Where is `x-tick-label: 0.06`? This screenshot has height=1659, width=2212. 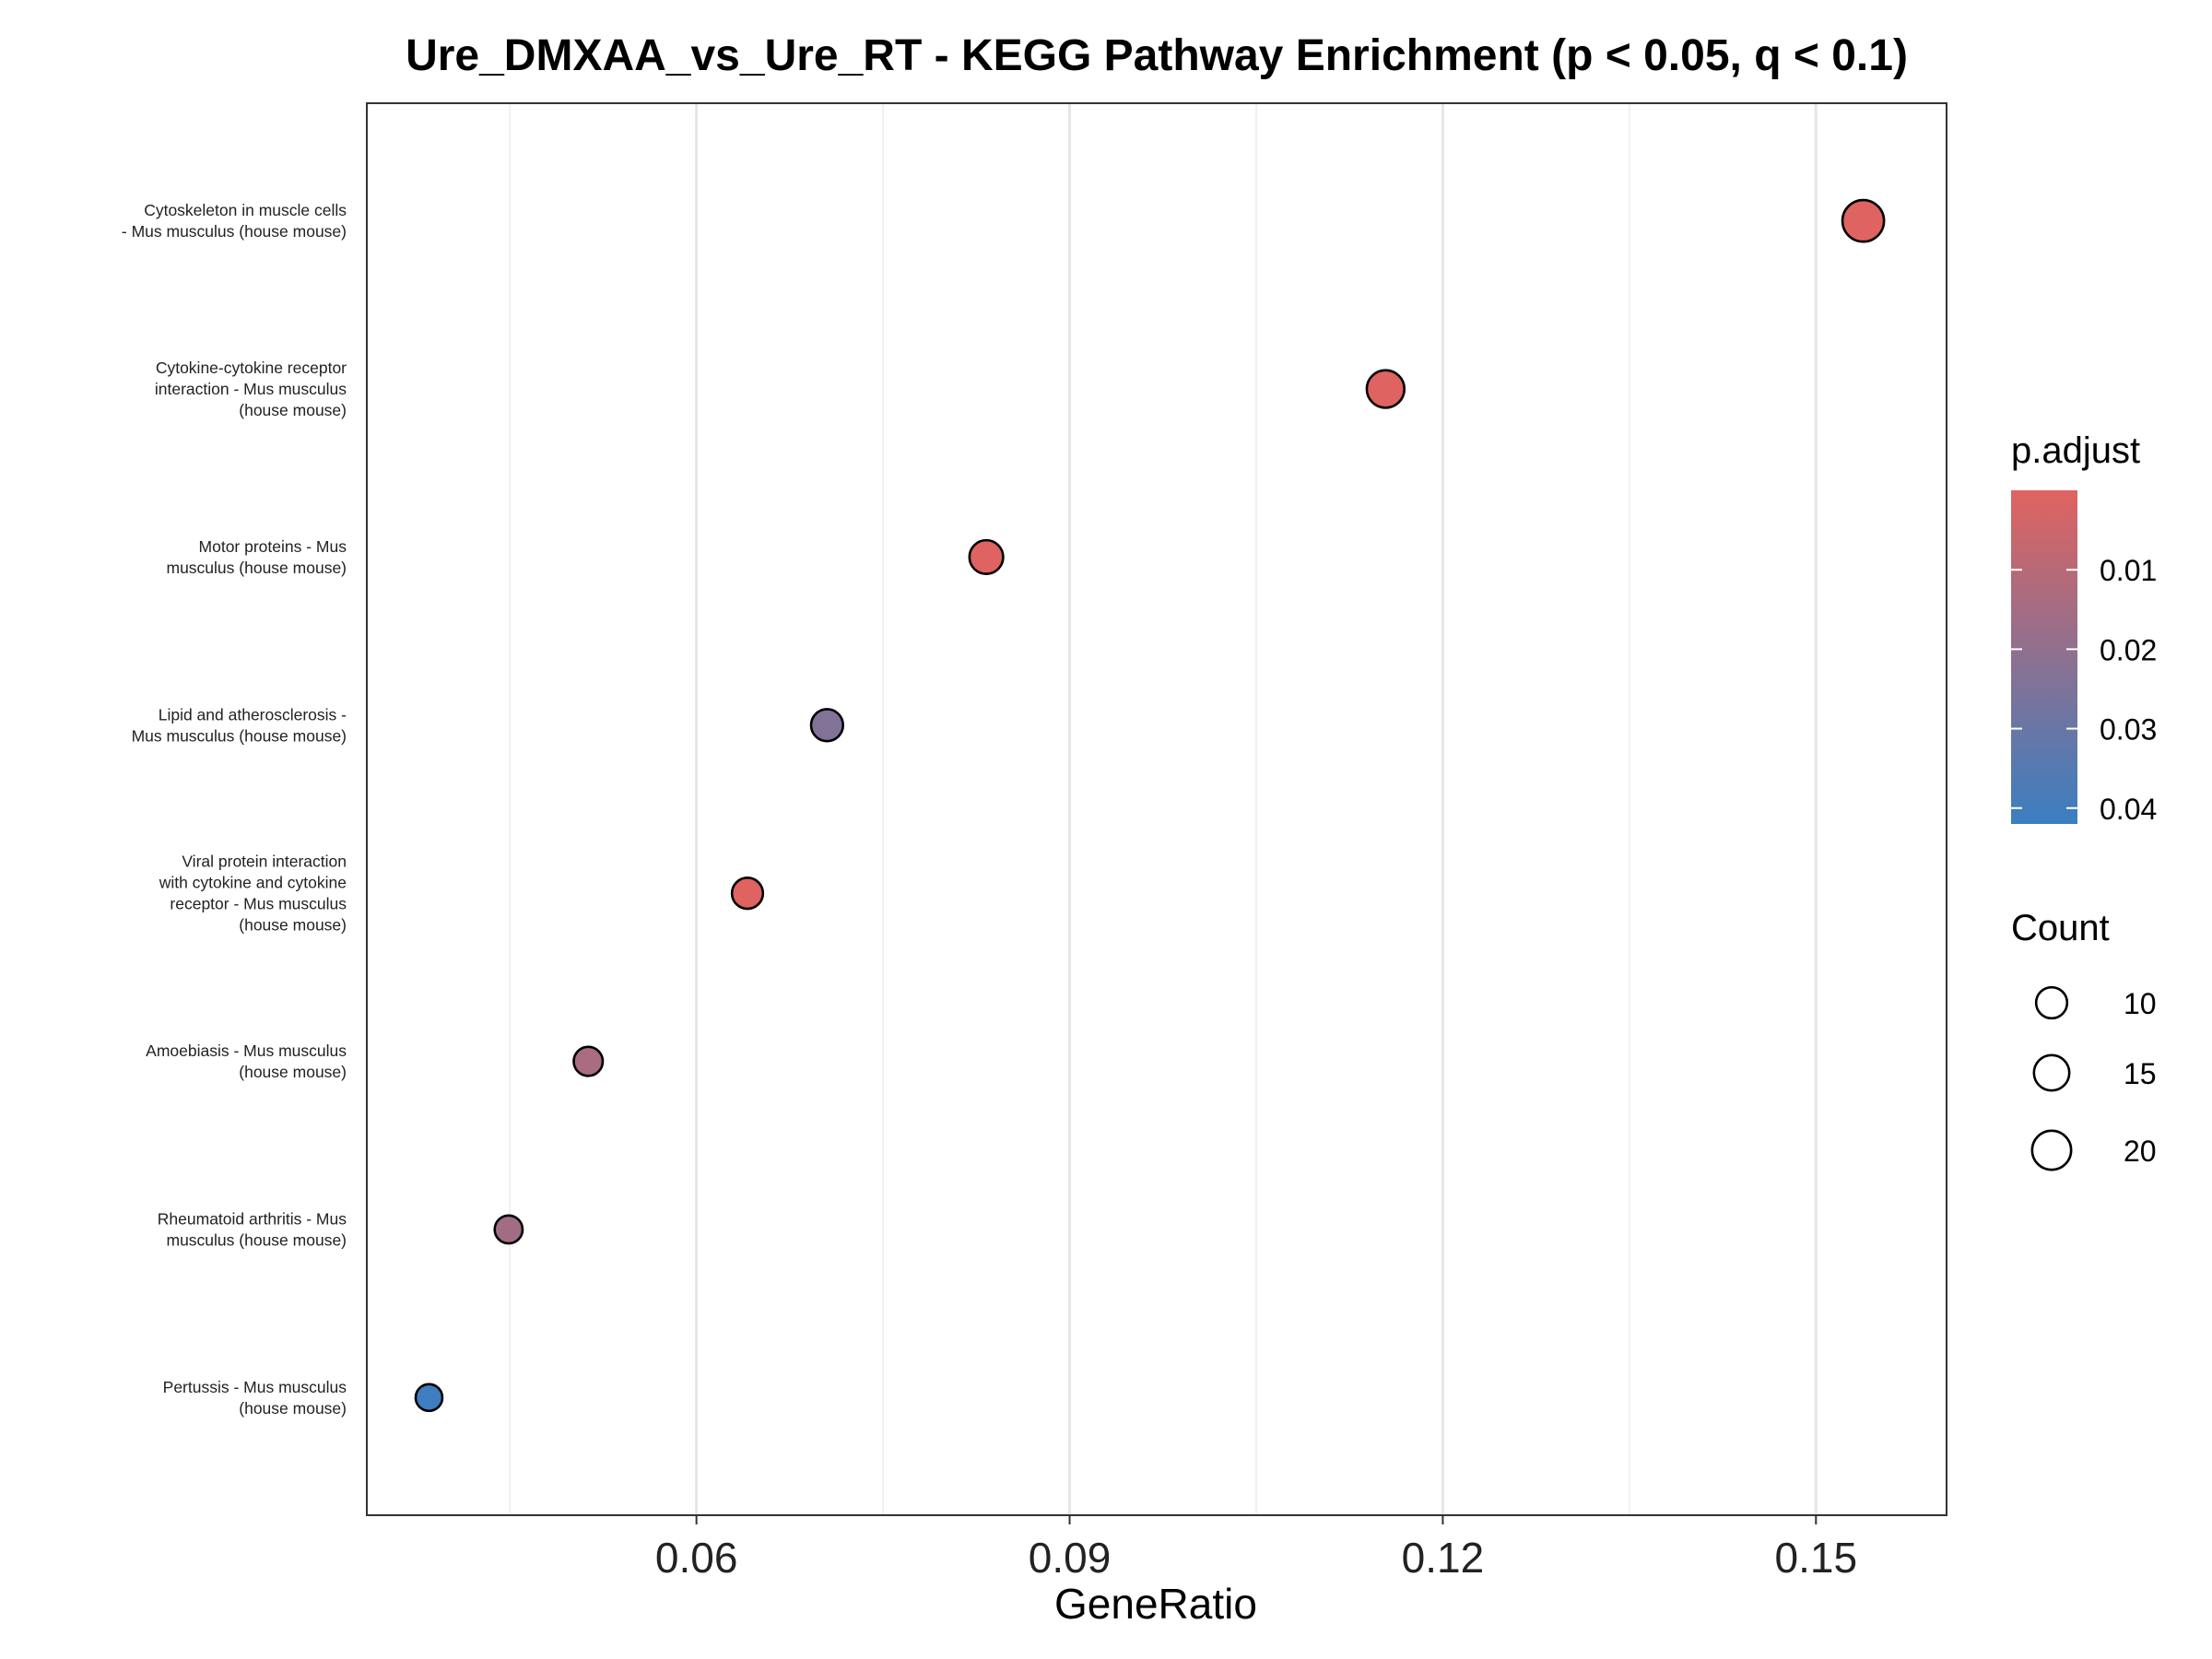 x-tick-label: 0.06 is located at coordinates (696, 1558).